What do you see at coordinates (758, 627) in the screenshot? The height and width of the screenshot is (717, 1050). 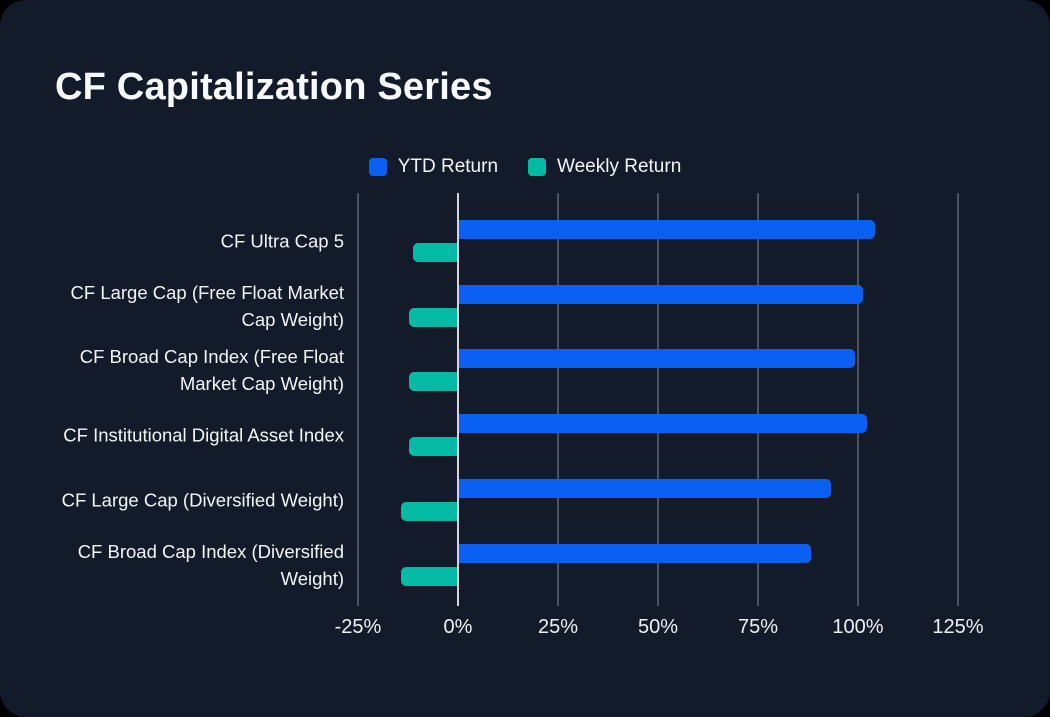 I see `x-tick-label-75: 75%` at bounding box center [758, 627].